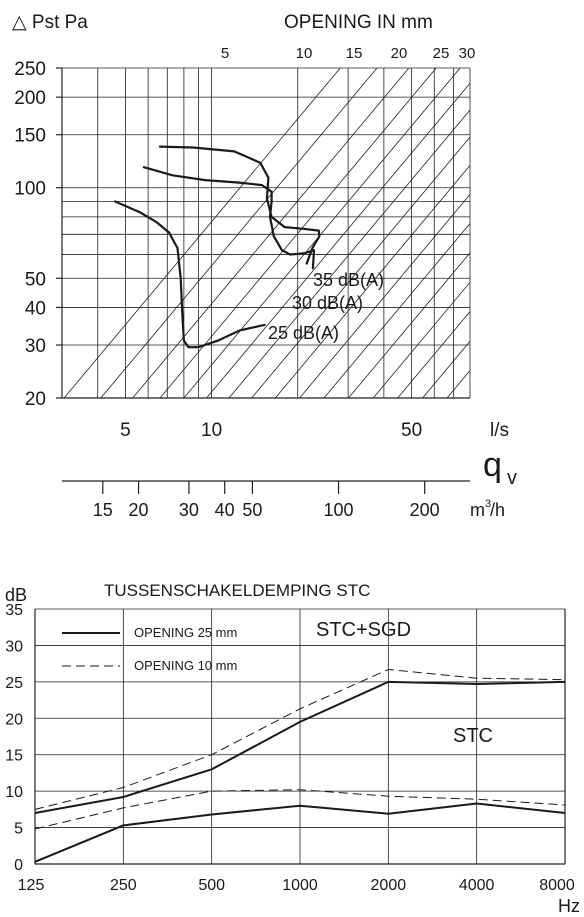  Describe the element at coordinates (103, 510) in the screenshot. I see `secondary-tick-label: 15` at that location.